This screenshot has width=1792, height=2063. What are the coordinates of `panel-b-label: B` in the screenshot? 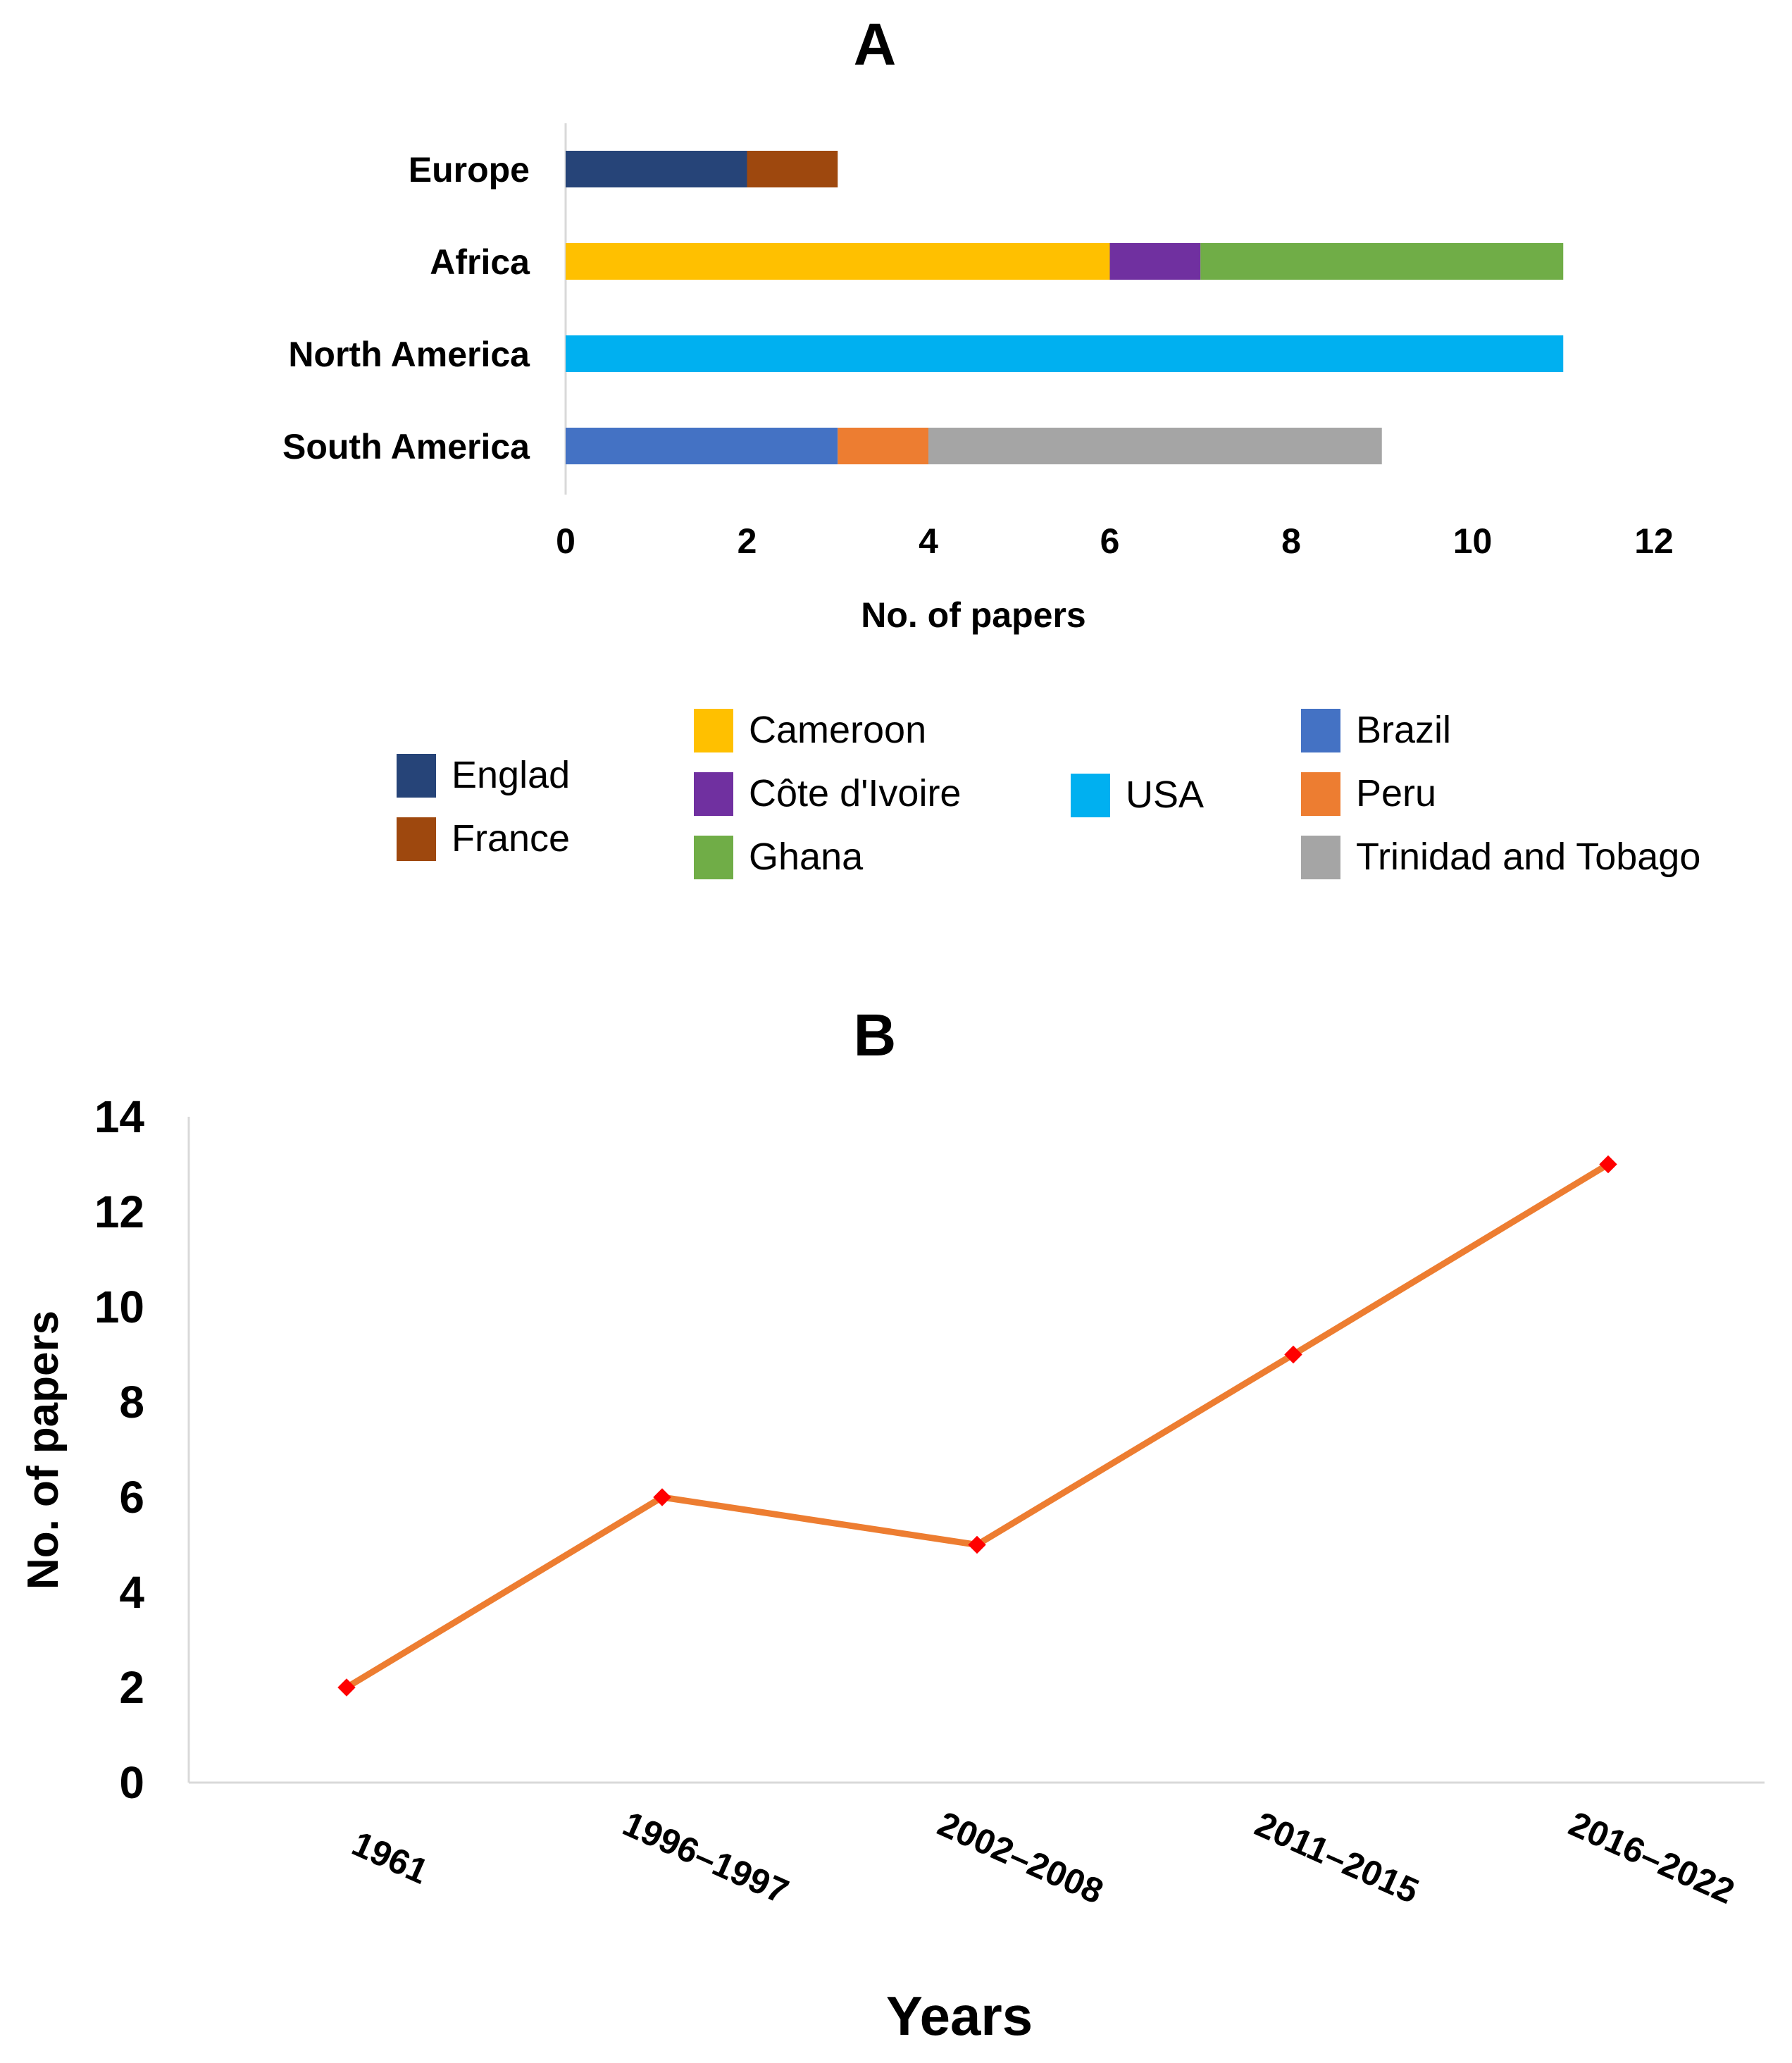 It's located at (875, 1035).